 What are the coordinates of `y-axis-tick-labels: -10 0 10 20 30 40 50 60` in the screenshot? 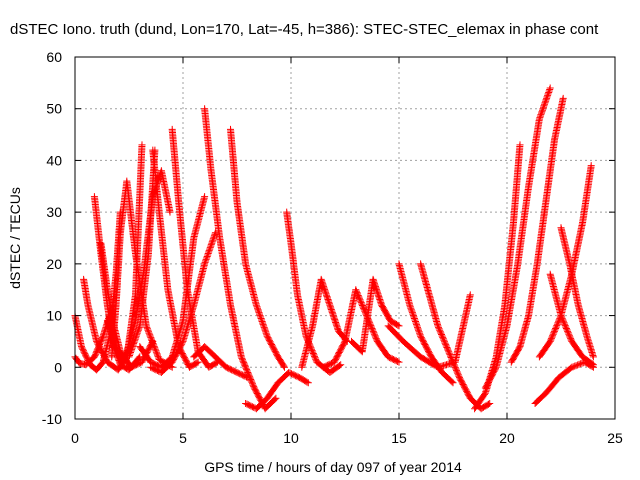 It's located at (52, 238).